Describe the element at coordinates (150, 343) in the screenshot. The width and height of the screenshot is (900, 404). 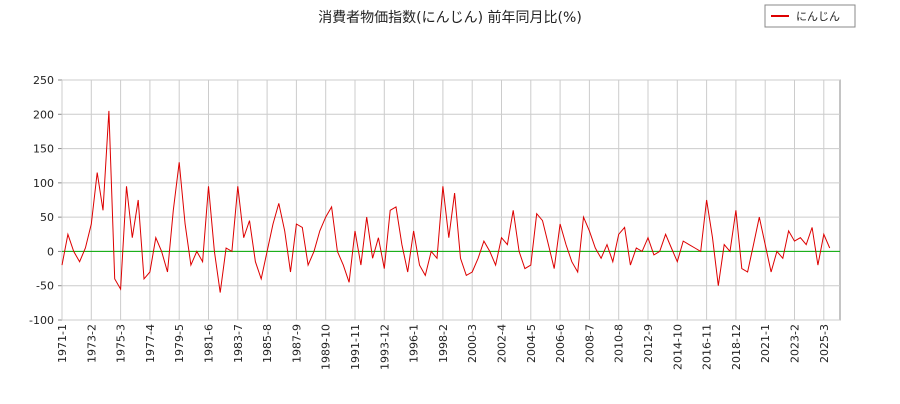
I see `x-tick-label: 1977-4` at that location.